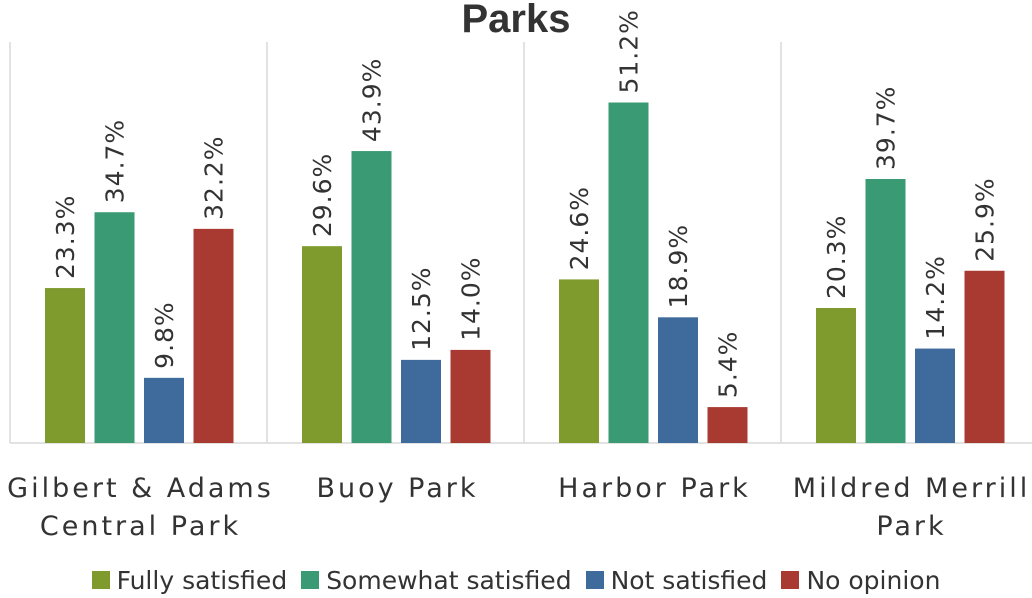 The width and height of the screenshot is (1032, 598). What do you see at coordinates (471, 298) in the screenshot?
I see `data-label: 14.0%` at bounding box center [471, 298].